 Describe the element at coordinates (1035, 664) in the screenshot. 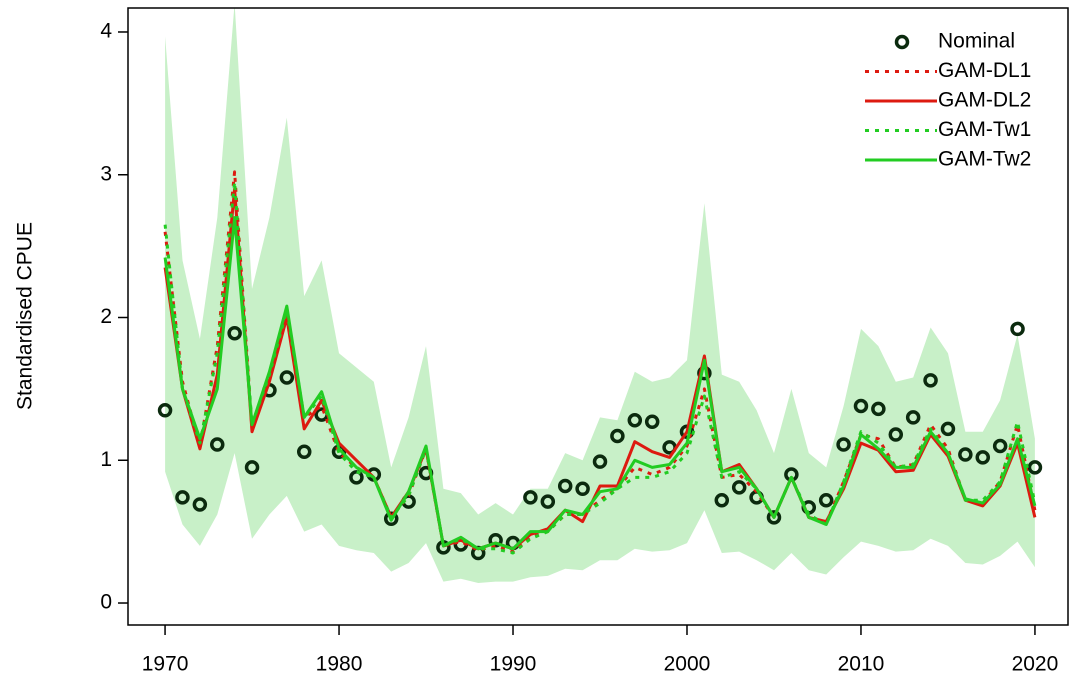

I see `x-tick-label: 2020` at that location.